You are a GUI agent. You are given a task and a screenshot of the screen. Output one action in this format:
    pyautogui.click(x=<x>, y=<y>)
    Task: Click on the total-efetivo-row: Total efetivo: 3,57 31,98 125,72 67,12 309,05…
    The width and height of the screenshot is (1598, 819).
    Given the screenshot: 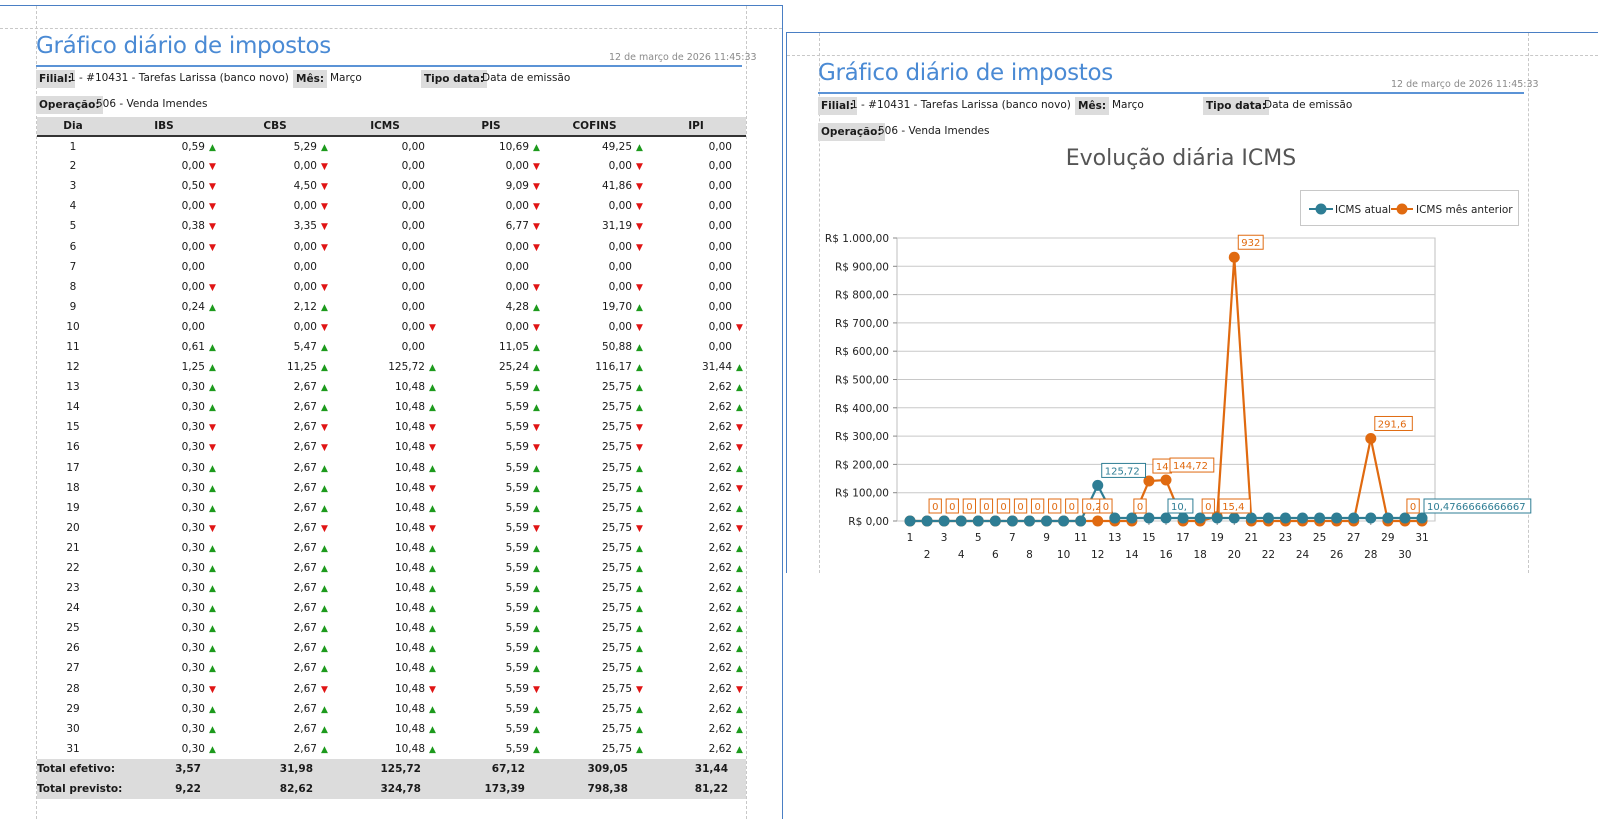 What is the action you would take?
    pyautogui.click(x=391, y=768)
    